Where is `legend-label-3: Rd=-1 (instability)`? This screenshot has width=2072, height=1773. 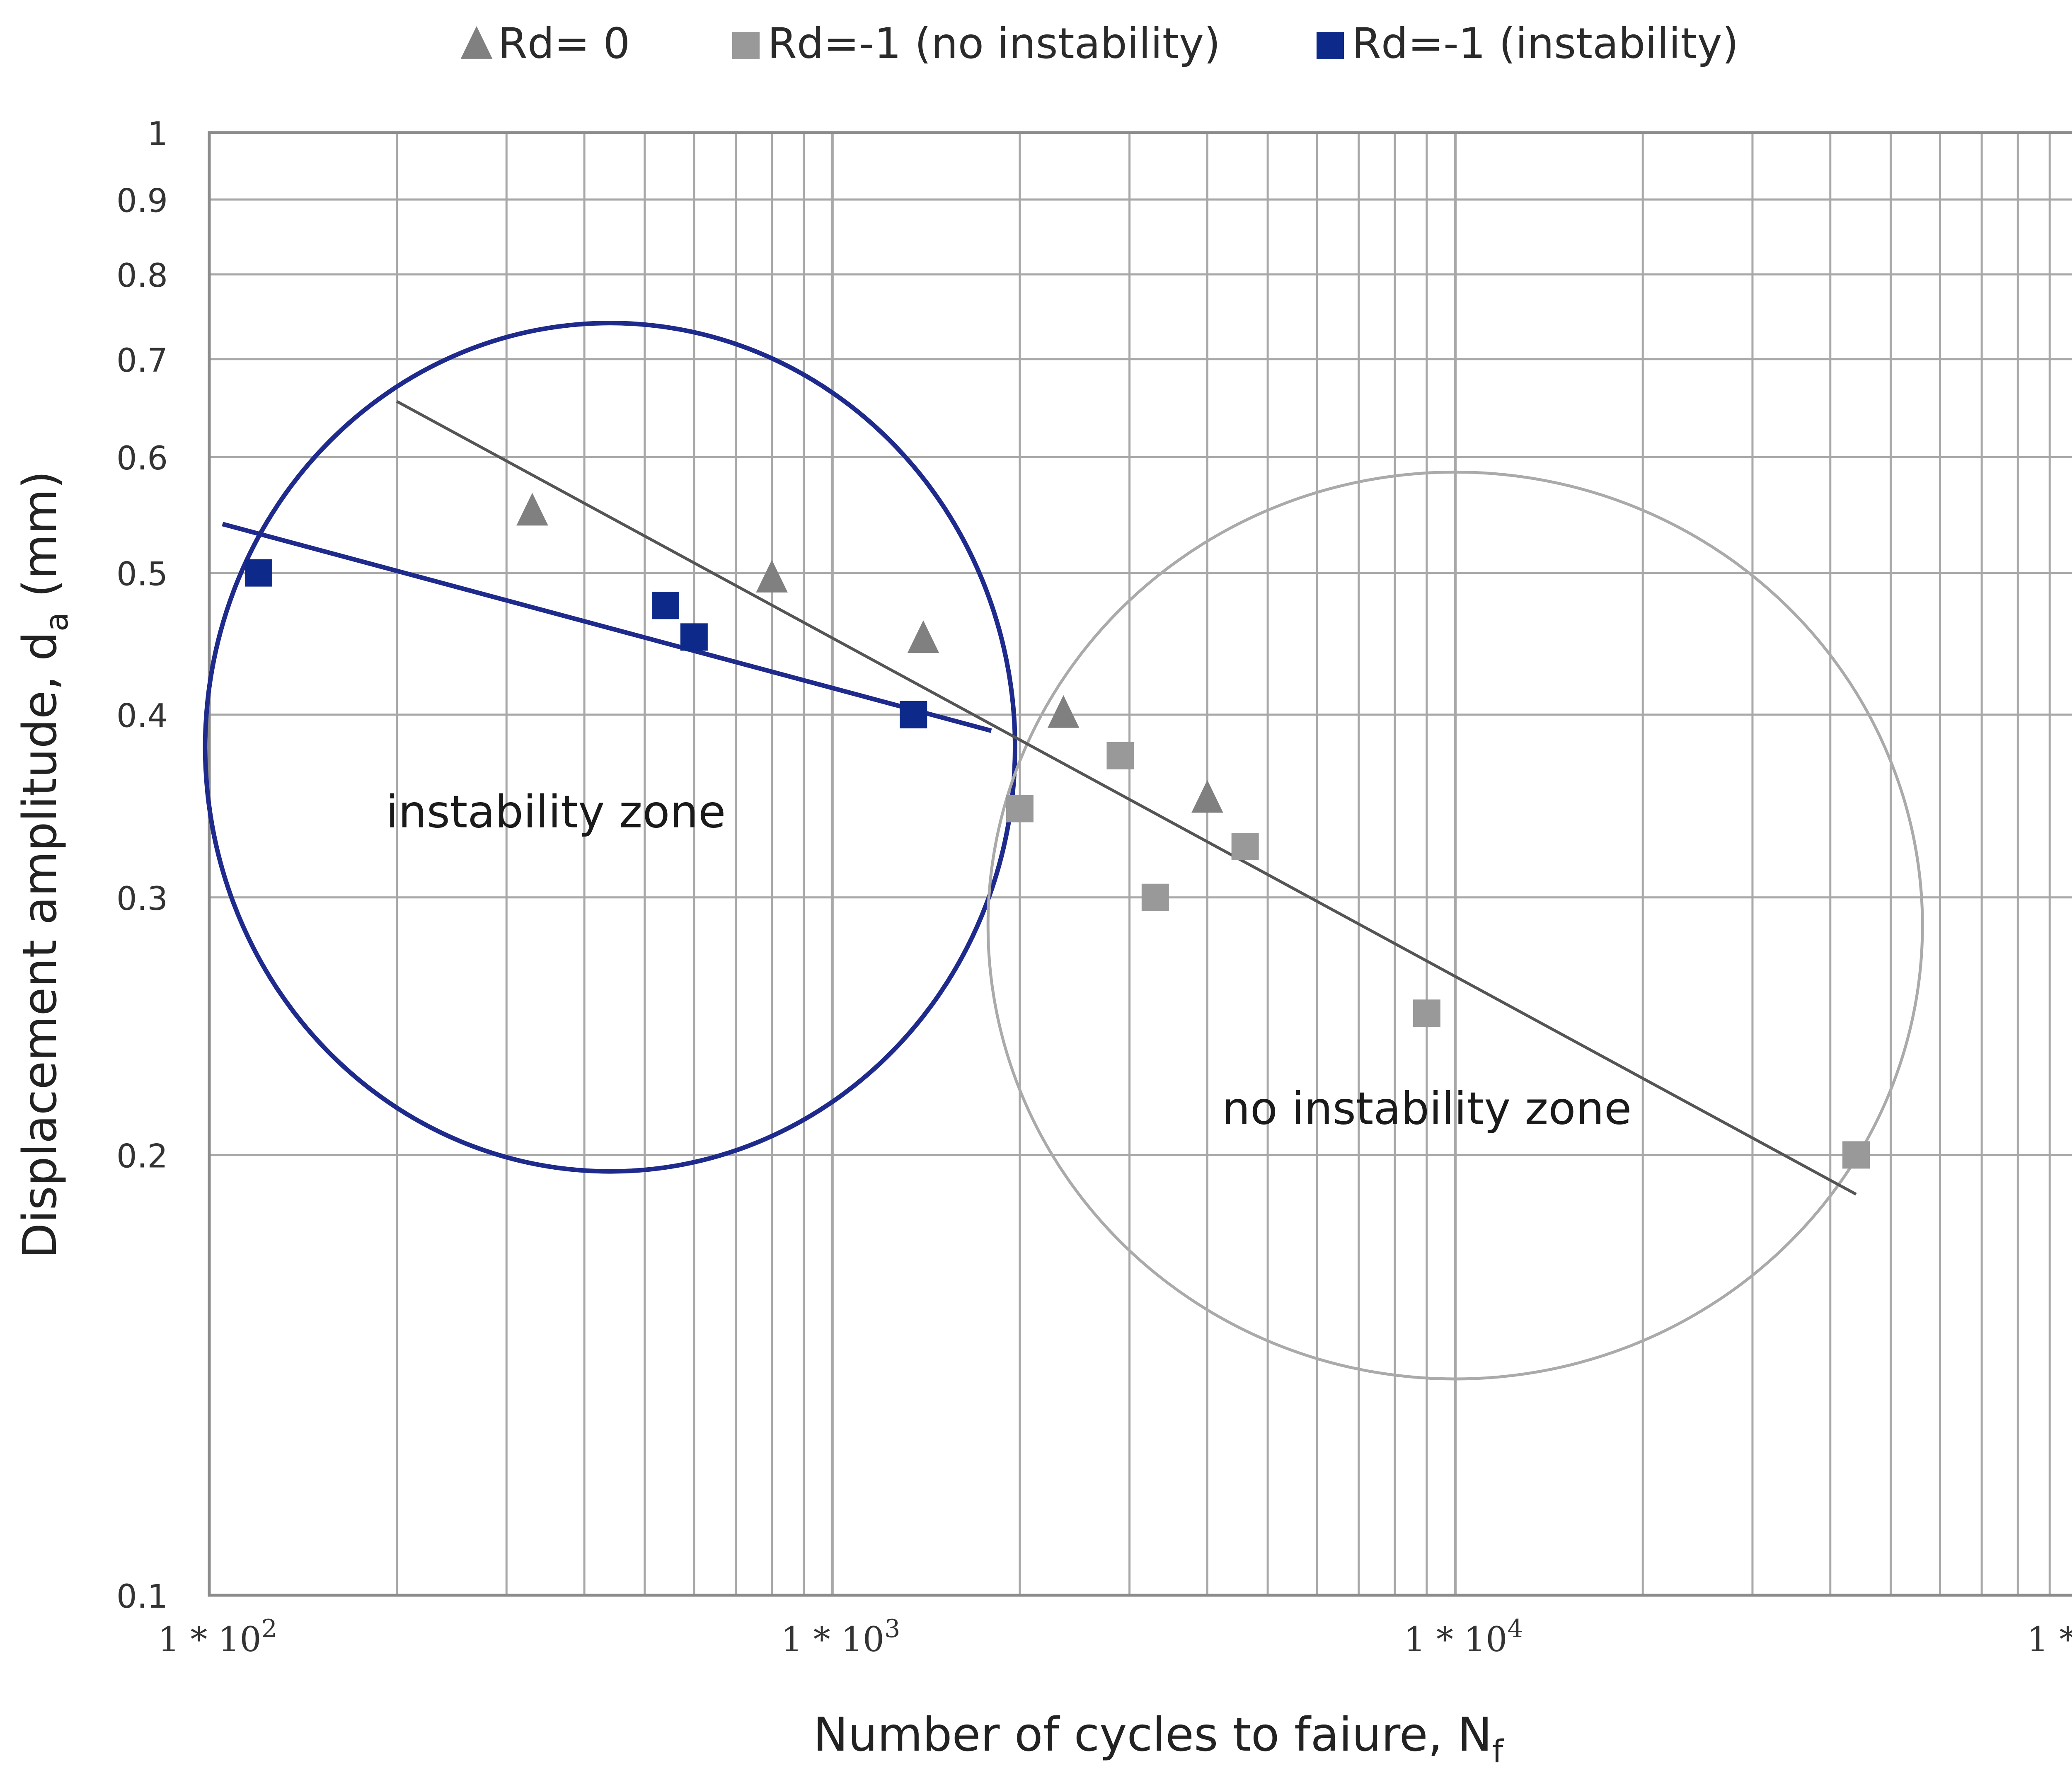 legend-label-3: Rd=-1 (instability) is located at coordinates (1545, 43).